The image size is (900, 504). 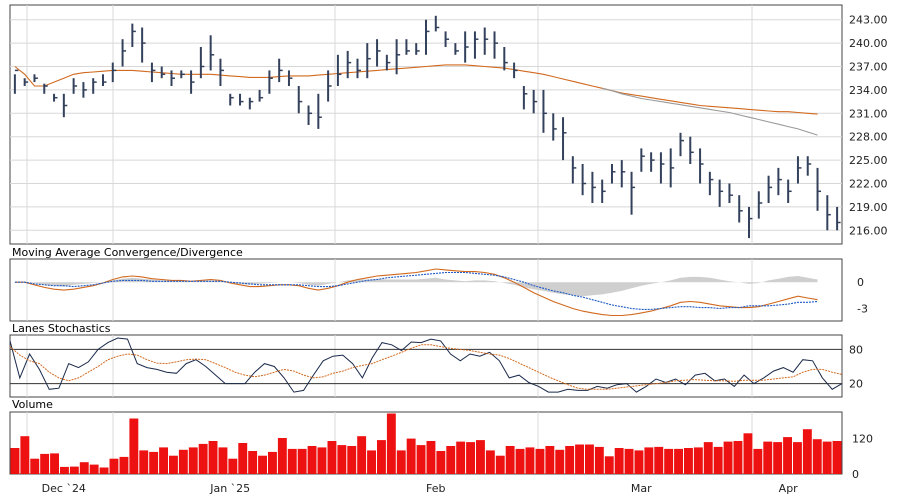 I want to click on volume-panel, so click(x=426, y=443).